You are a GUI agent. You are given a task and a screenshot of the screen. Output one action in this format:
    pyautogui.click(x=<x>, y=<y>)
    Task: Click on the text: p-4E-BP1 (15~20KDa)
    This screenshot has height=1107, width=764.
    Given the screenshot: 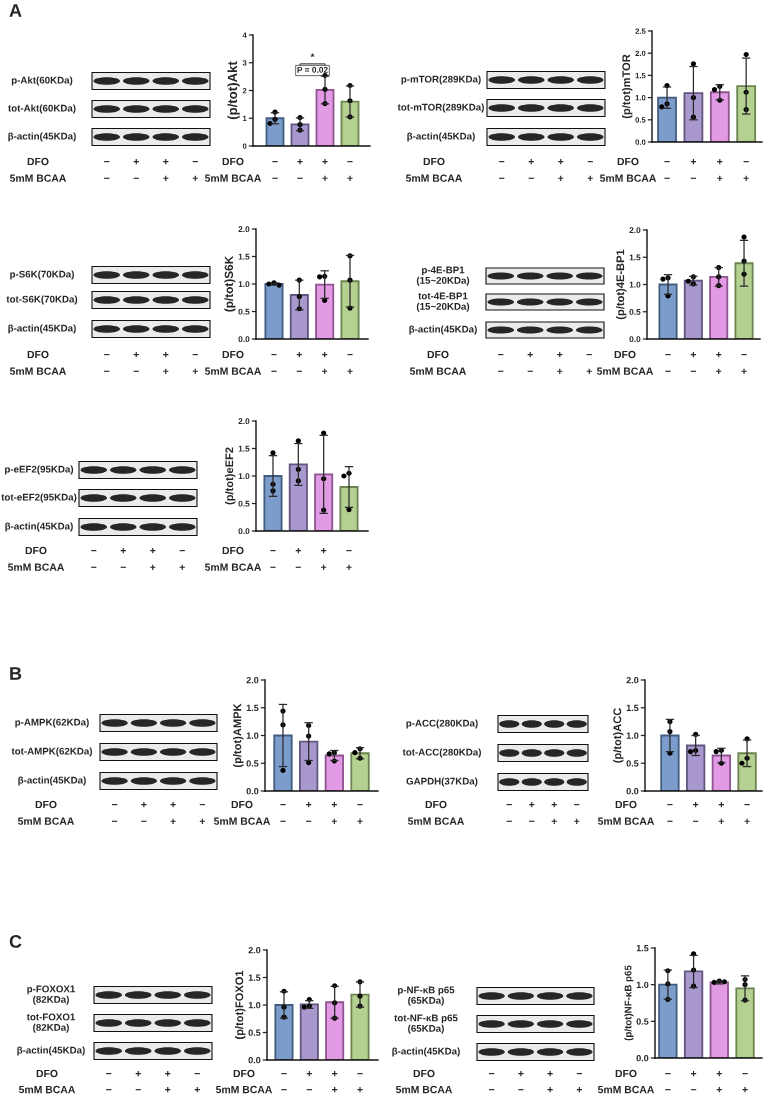 What is the action you would take?
    pyautogui.click(x=443, y=276)
    